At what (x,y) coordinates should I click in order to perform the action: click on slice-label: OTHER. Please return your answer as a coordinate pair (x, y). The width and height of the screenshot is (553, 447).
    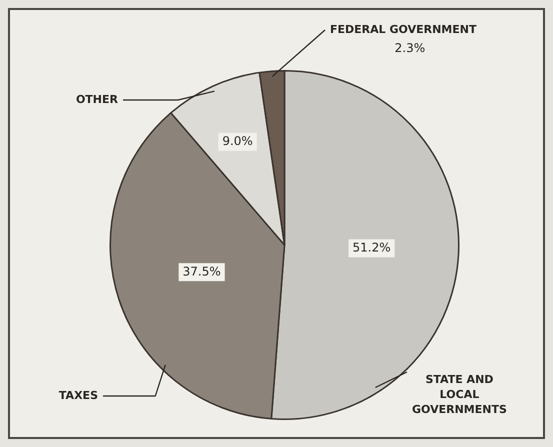
    Looking at the image, I should click on (97, 99).